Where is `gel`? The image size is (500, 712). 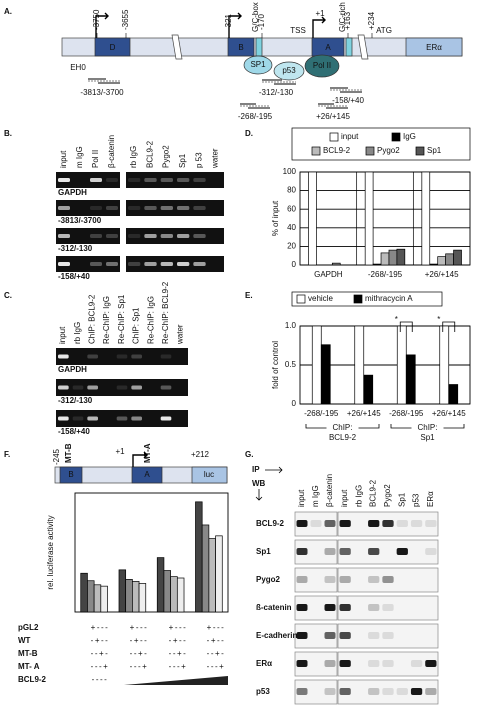
gel is located at coordinates (175, 180).